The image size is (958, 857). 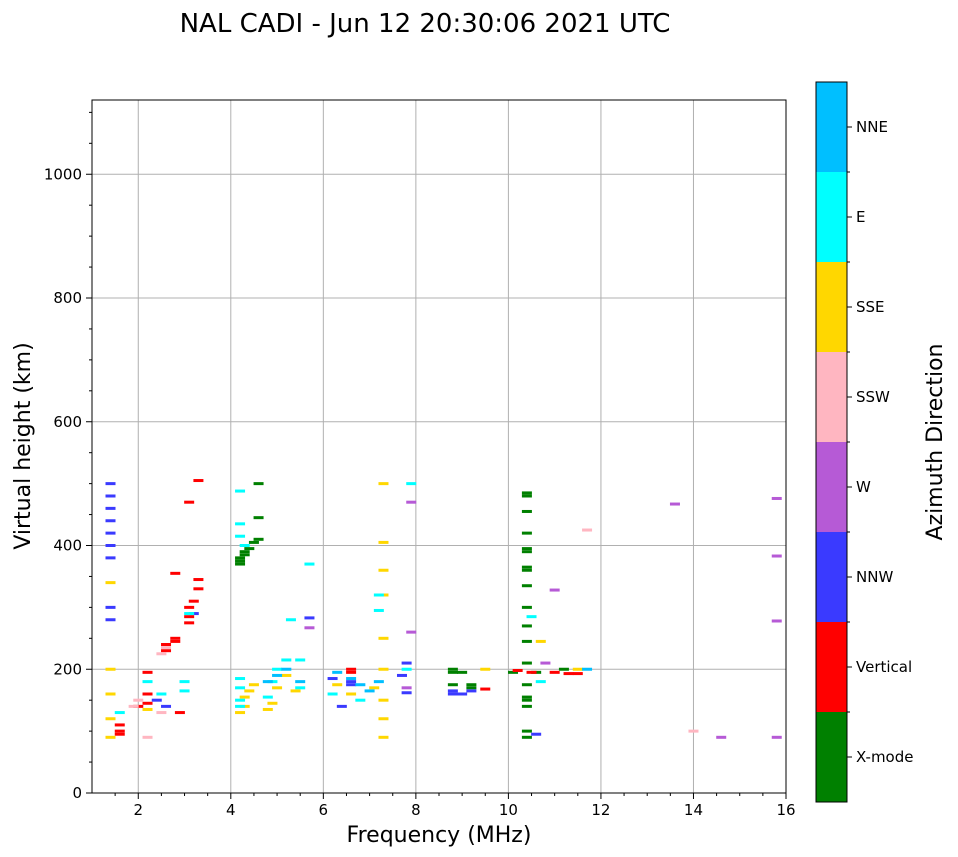 I want to click on colorbar-tick-label: E, so click(x=860, y=217).